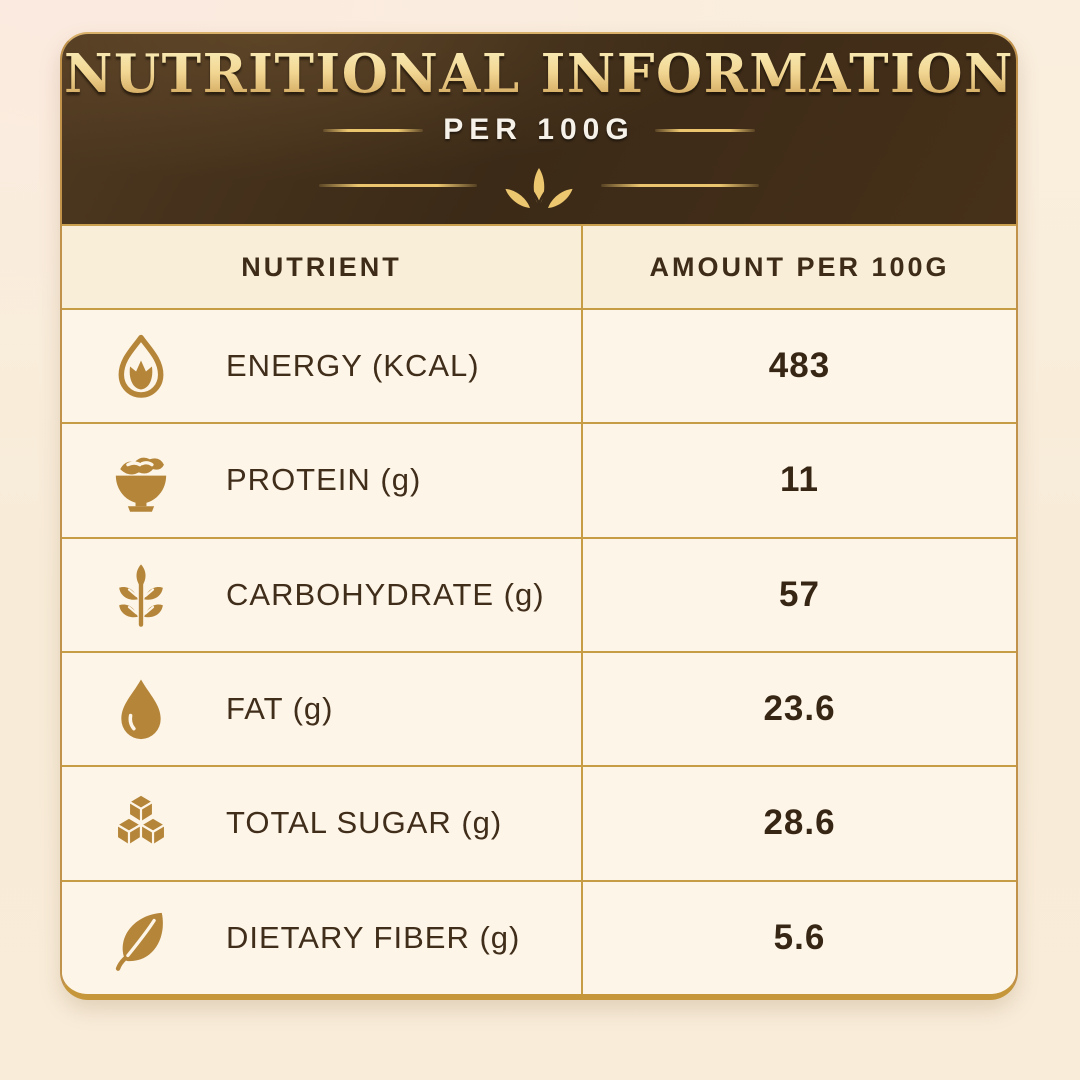  I want to click on nutrient-cell: PROTEIN (g), so click(322, 480).